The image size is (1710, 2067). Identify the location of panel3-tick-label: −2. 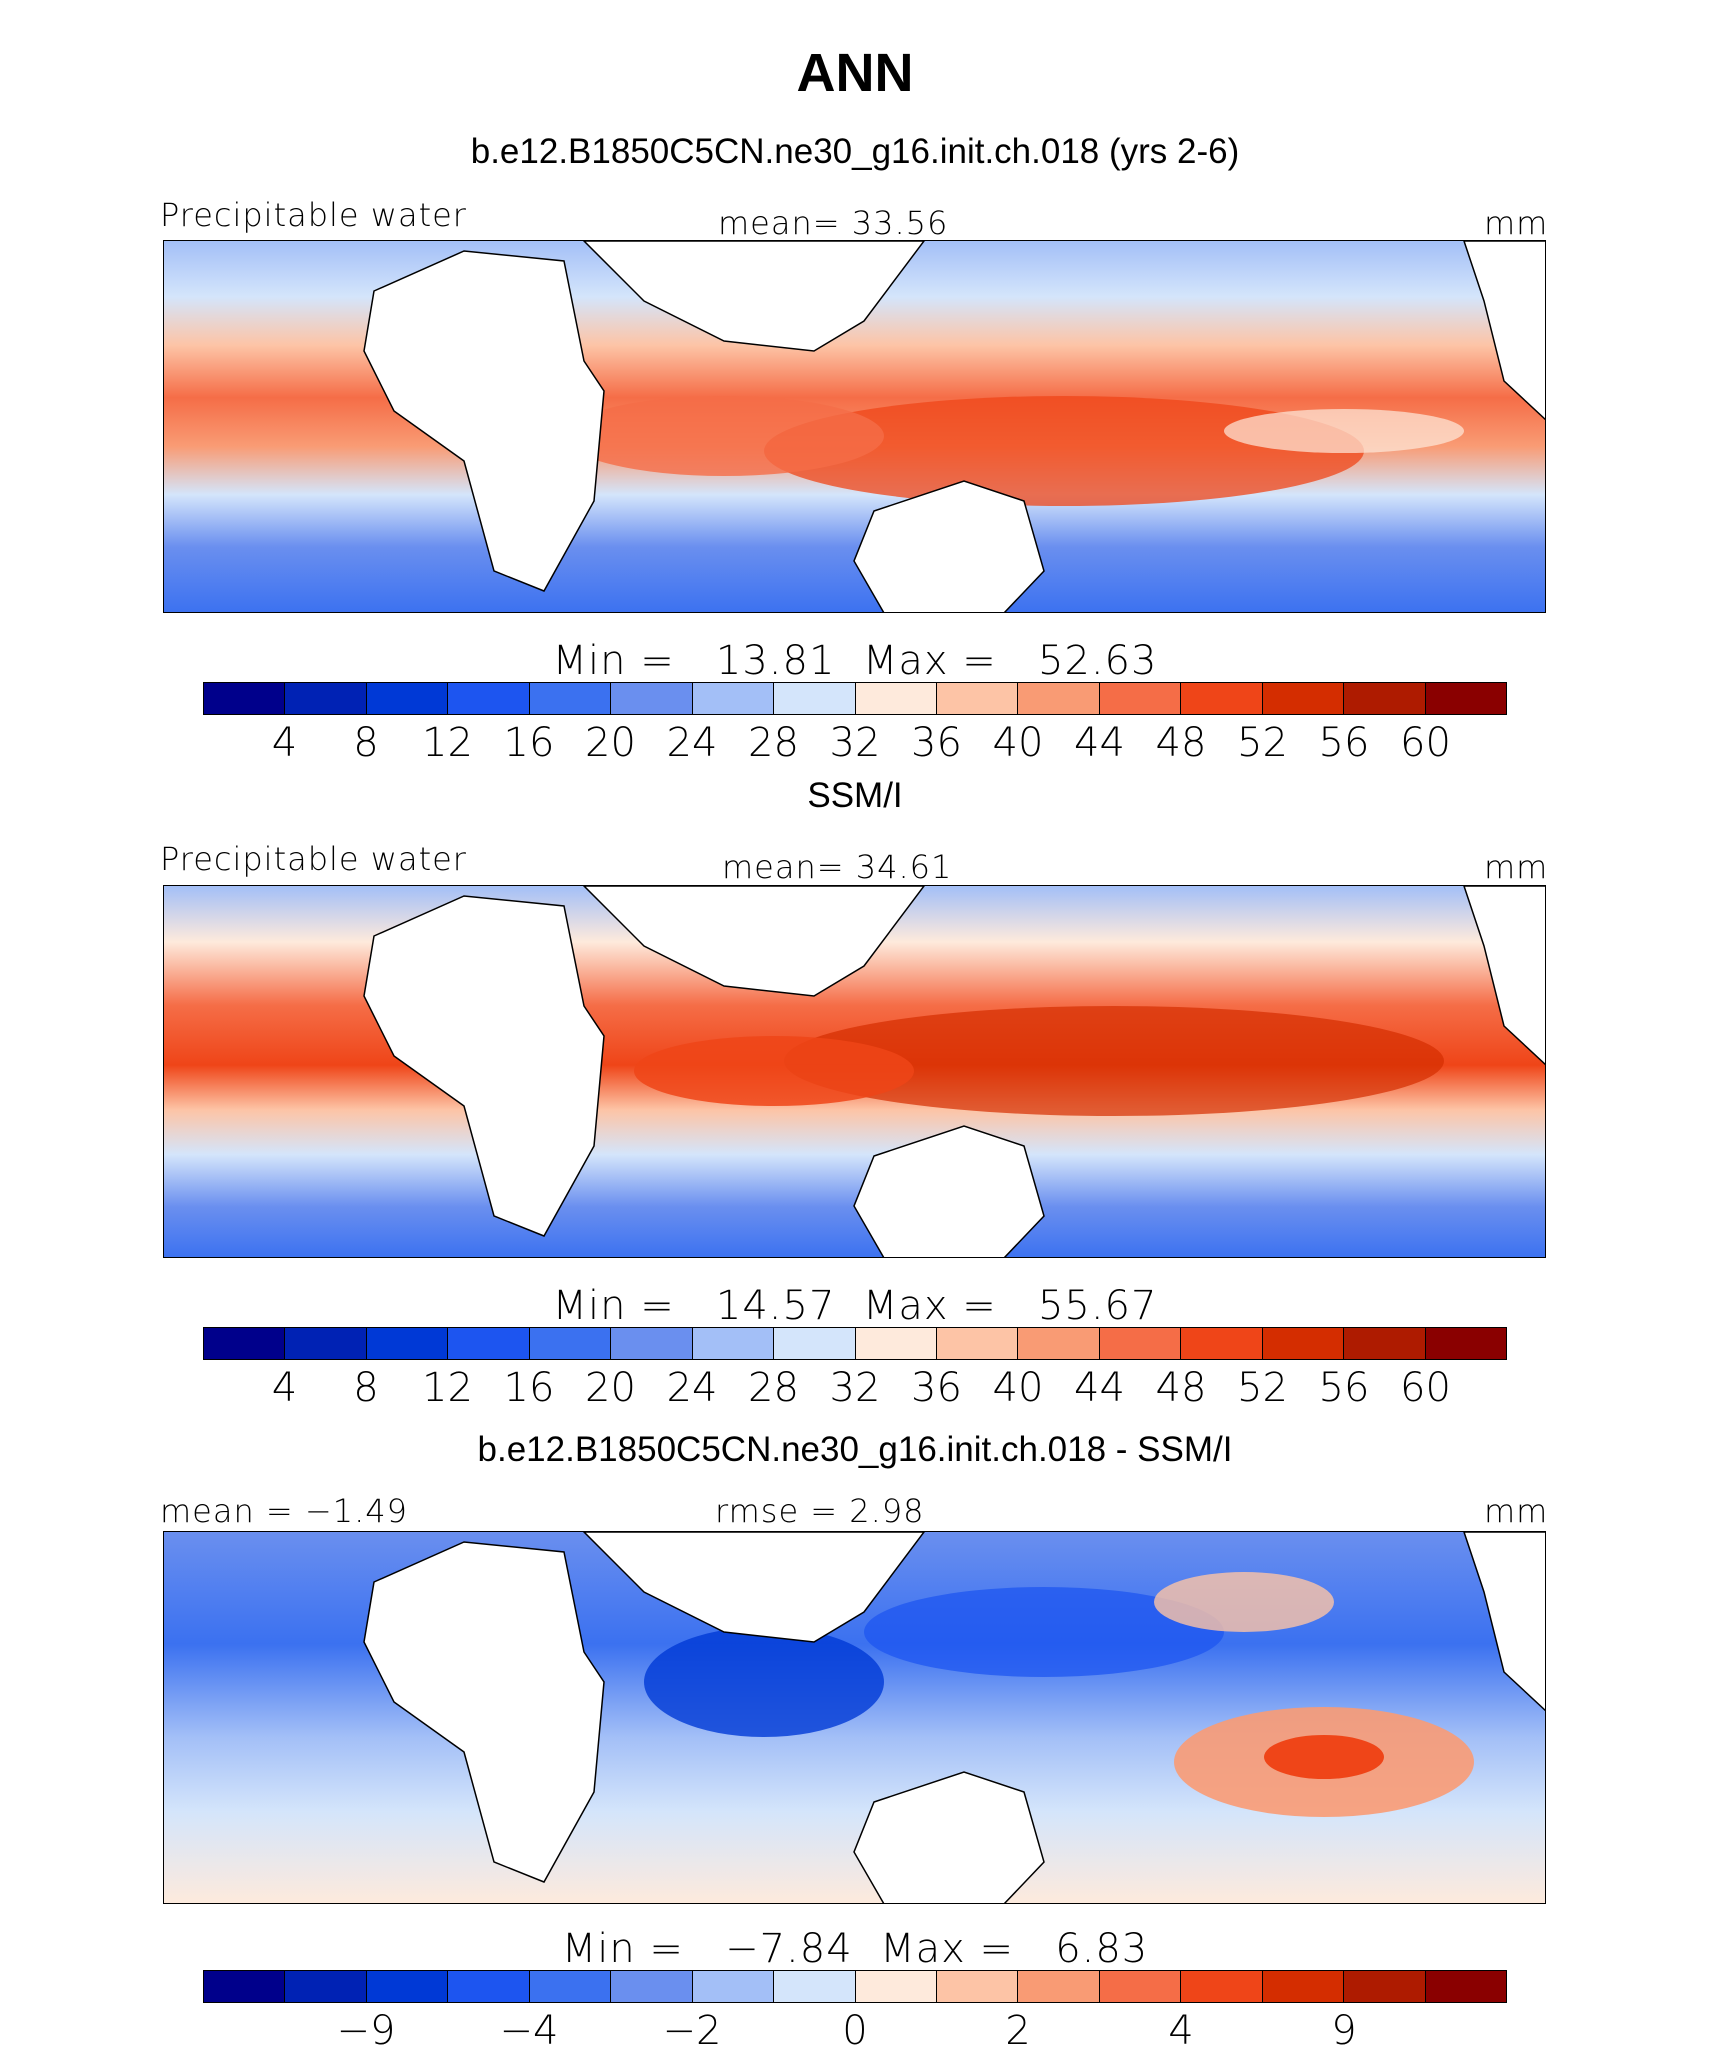
(692, 2031).